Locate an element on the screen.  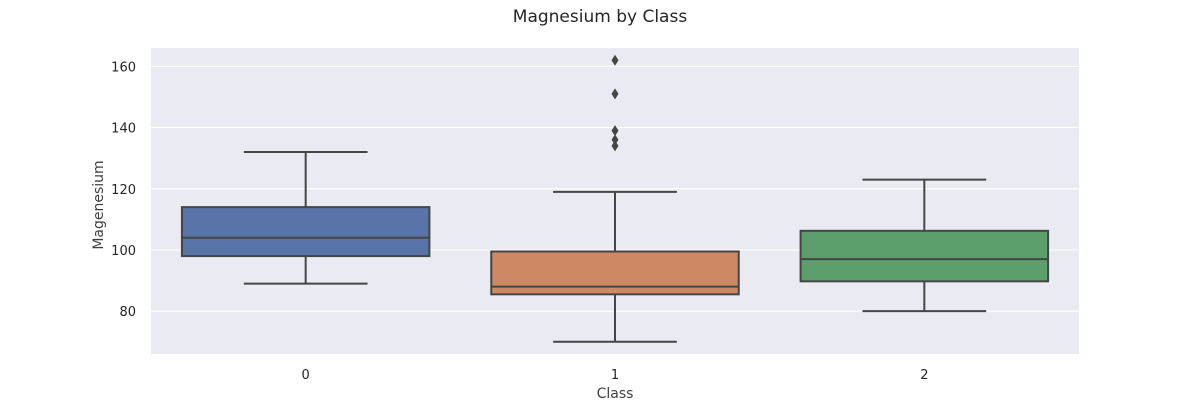
y-tick-label: 80 is located at coordinates (127, 312).